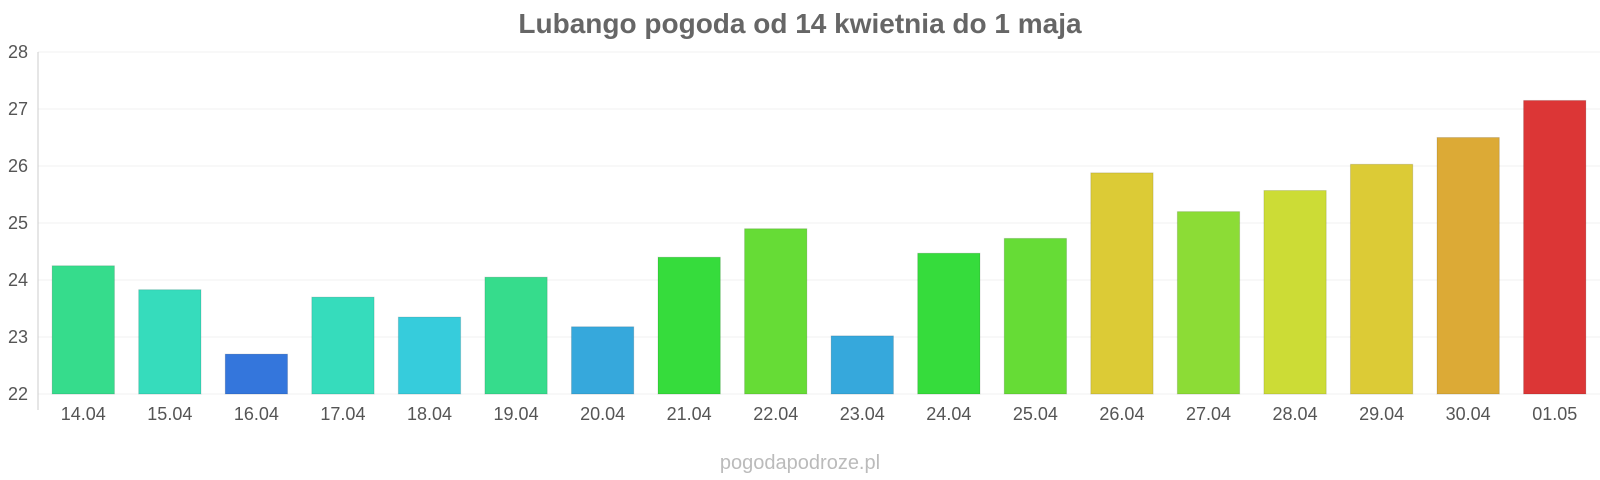 The height and width of the screenshot is (480, 1600). I want to click on x-tick-label: 01.05, so click(1554, 414).